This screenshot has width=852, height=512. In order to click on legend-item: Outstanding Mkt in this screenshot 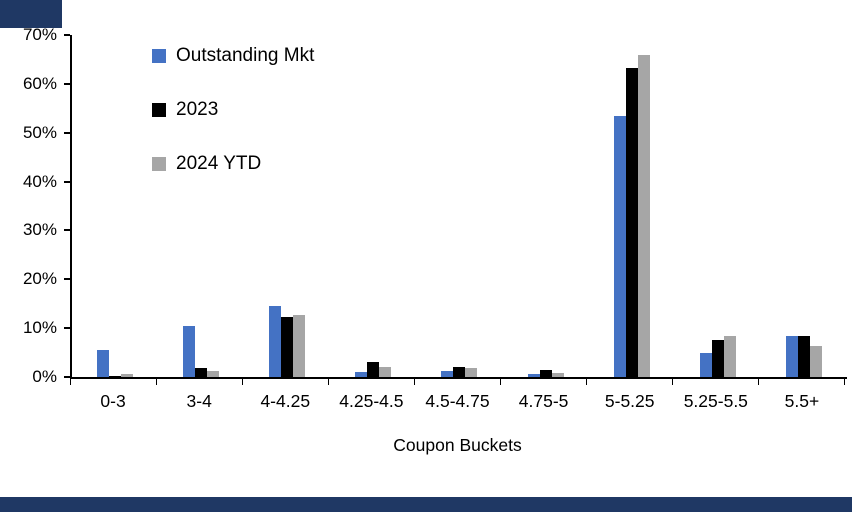, I will do `click(233, 56)`.